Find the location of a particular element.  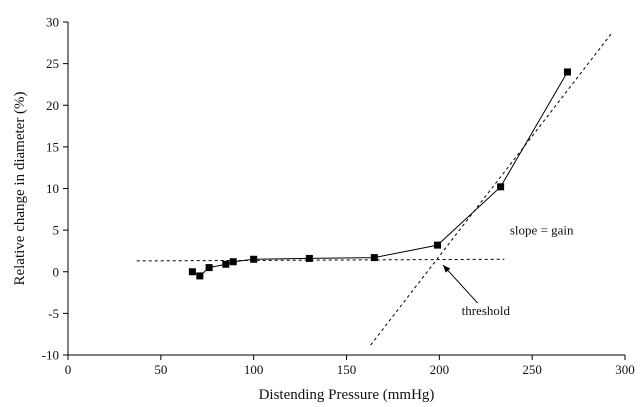

x-tick-label: 0 is located at coordinates (68, 369).